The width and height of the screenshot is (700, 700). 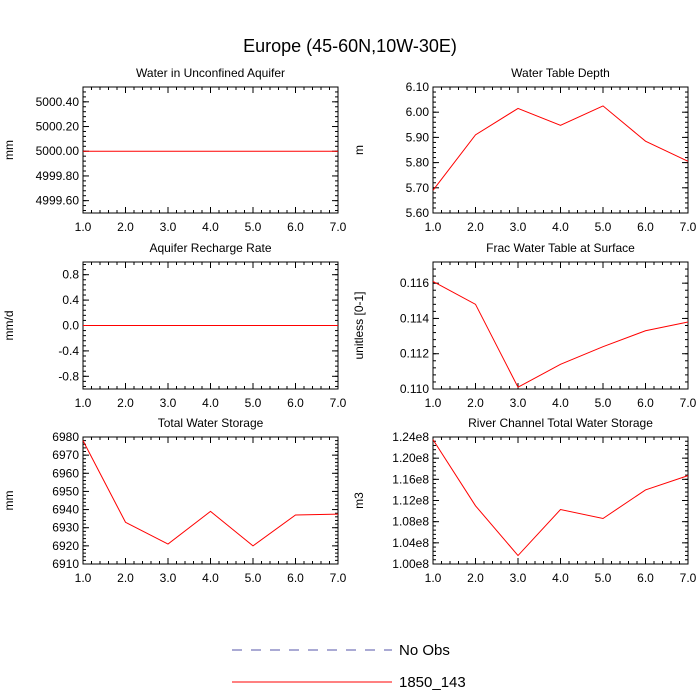 What do you see at coordinates (424, 650) in the screenshot?
I see `legend-label-no-obs: No Obs` at bounding box center [424, 650].